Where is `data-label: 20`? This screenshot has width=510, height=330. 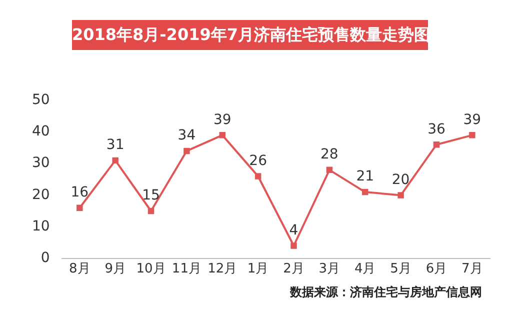 data-label: 20 is located at coordinates (401, 180).